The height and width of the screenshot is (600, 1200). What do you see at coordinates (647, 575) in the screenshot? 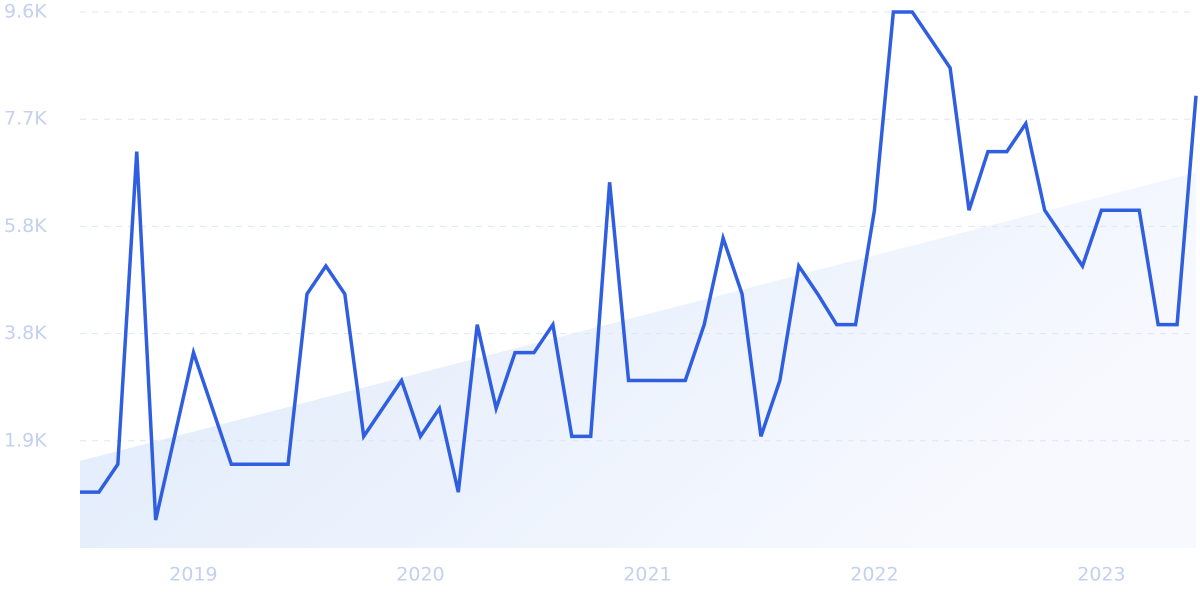
I see `x-tick-label: 2021` at bounding box center [647, 575].